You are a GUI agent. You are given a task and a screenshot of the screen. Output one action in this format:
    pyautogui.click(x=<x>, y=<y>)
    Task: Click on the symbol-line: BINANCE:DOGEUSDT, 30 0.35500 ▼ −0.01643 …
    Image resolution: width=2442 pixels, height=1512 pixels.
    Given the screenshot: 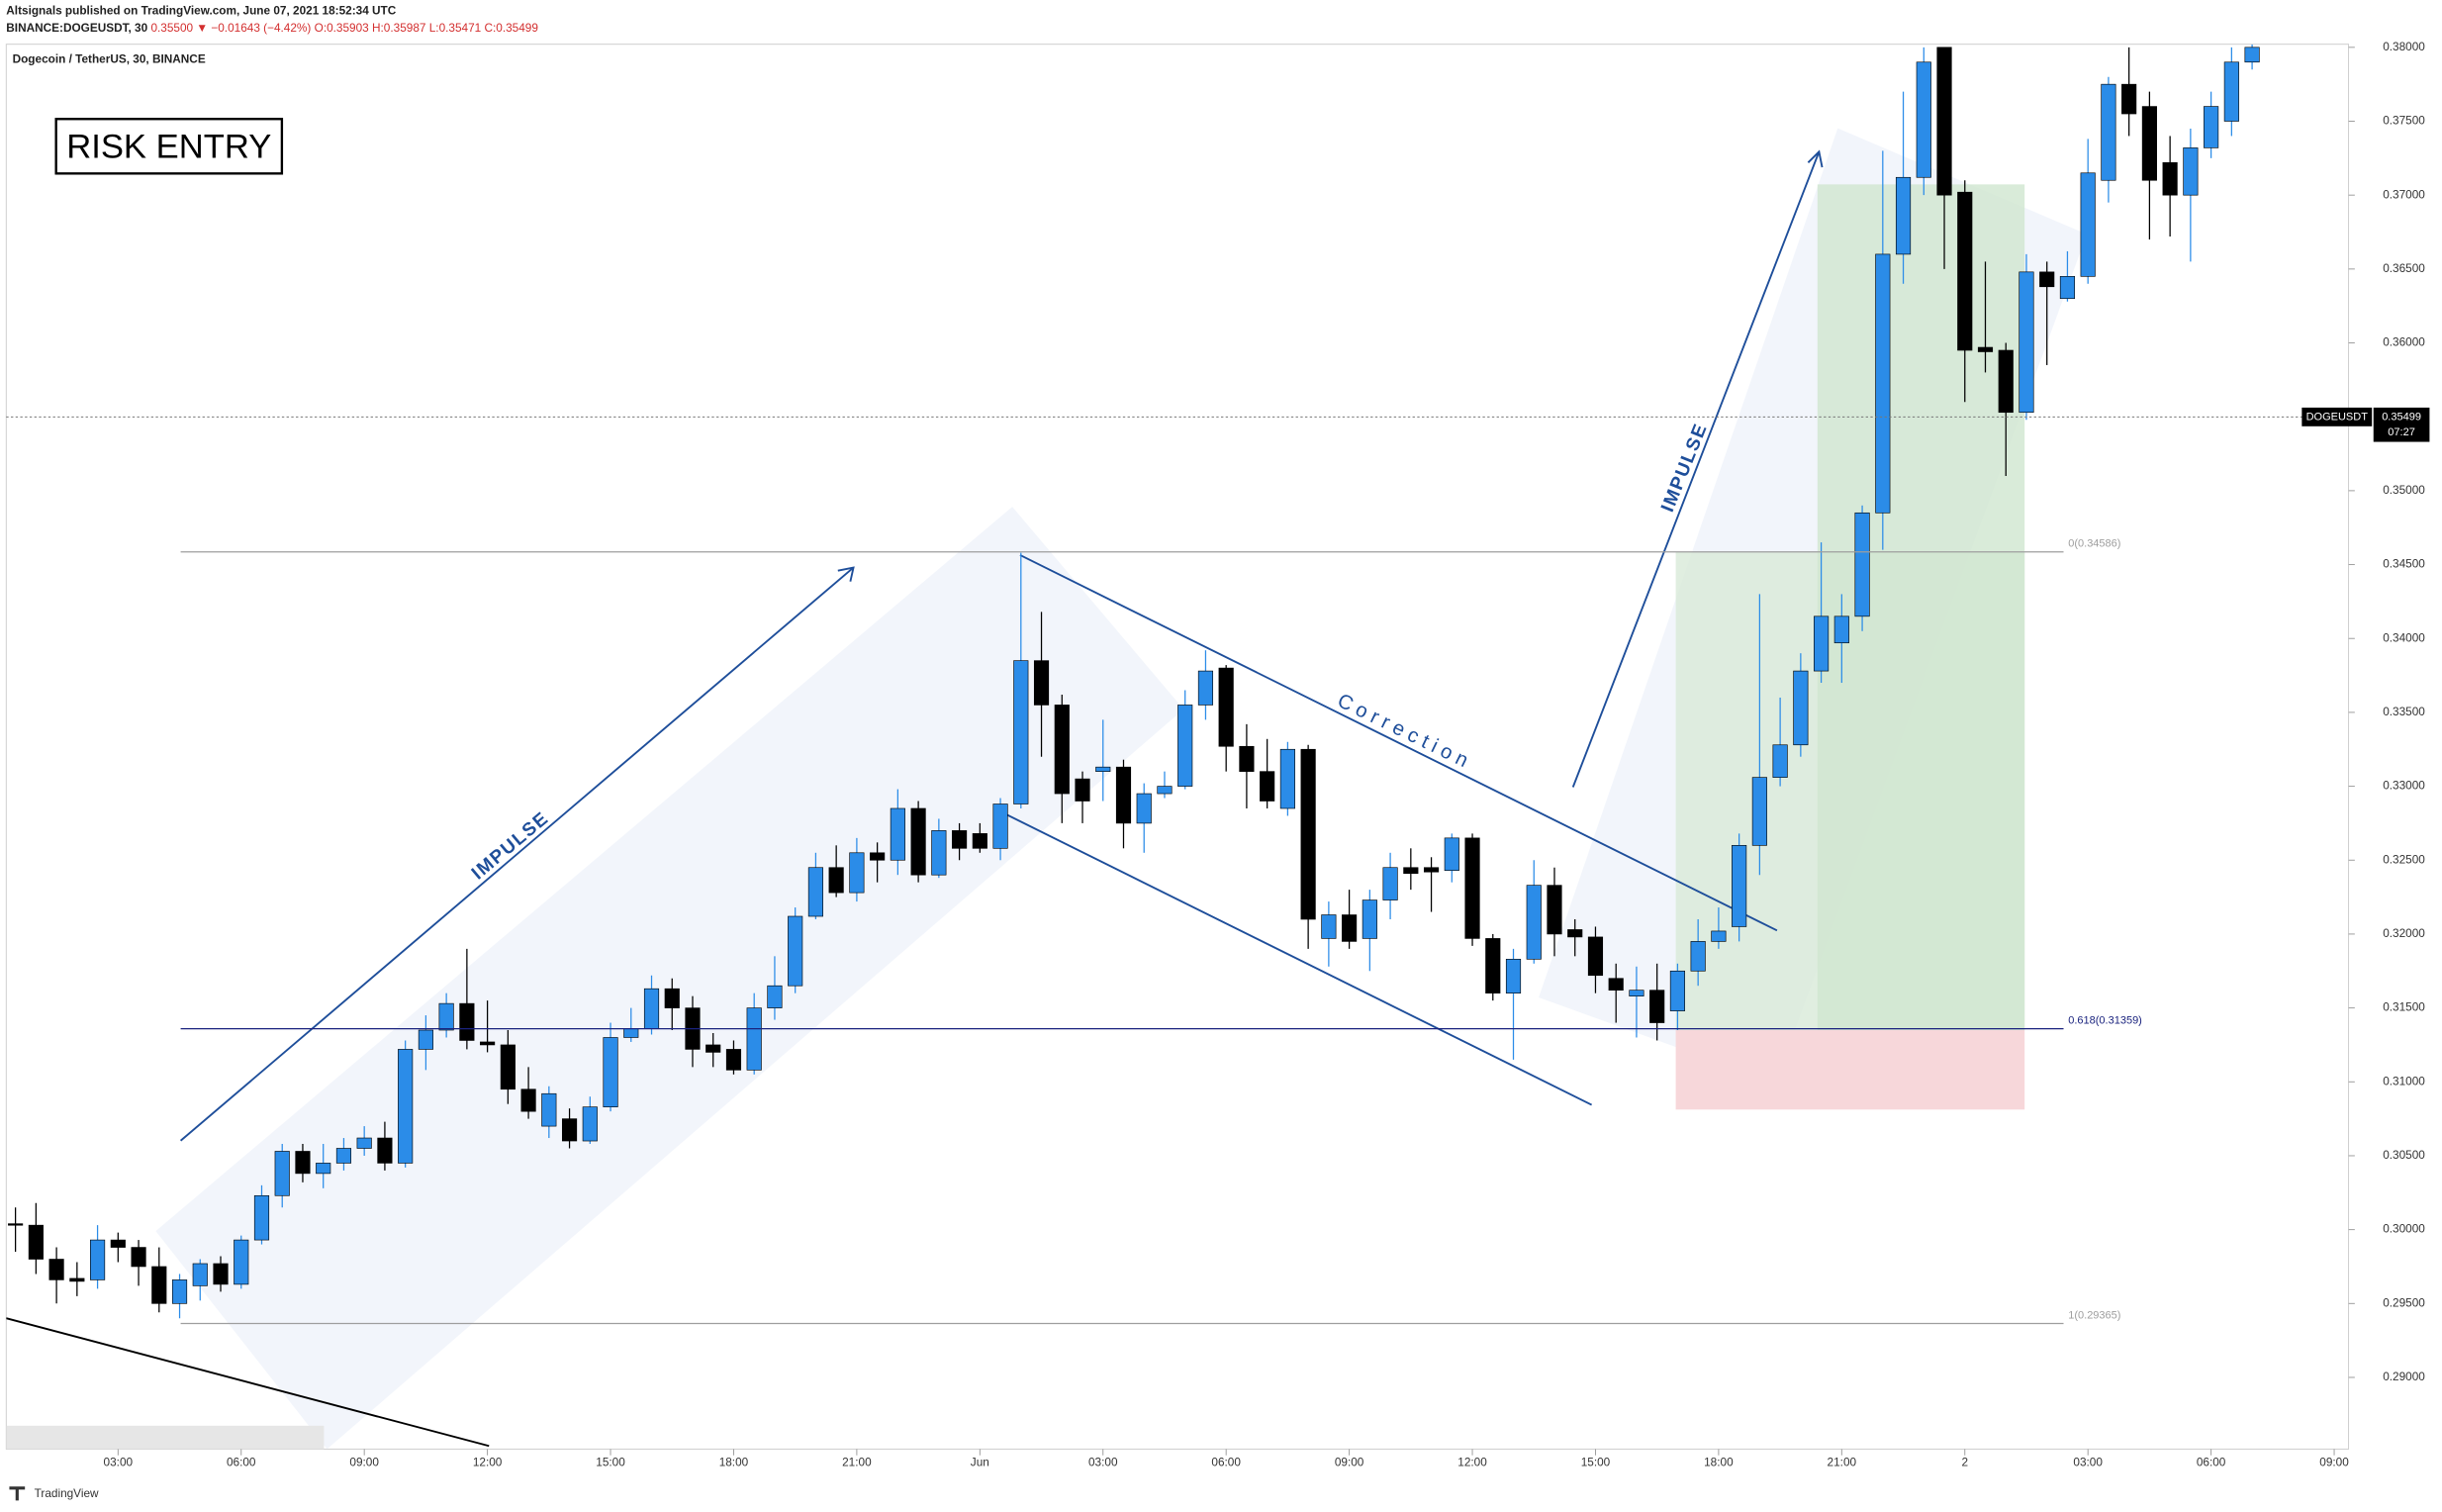 What is the action you would take?
    pyautogui.click(x=272, y=28)
    